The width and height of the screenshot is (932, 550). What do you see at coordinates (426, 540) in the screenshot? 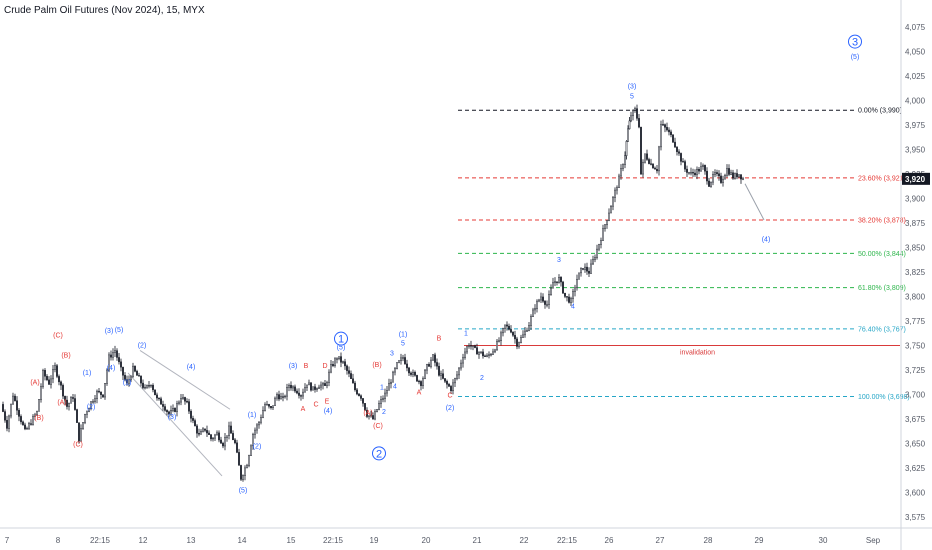
I see `x-tick-label: 20` at bounding box center [426, 540].